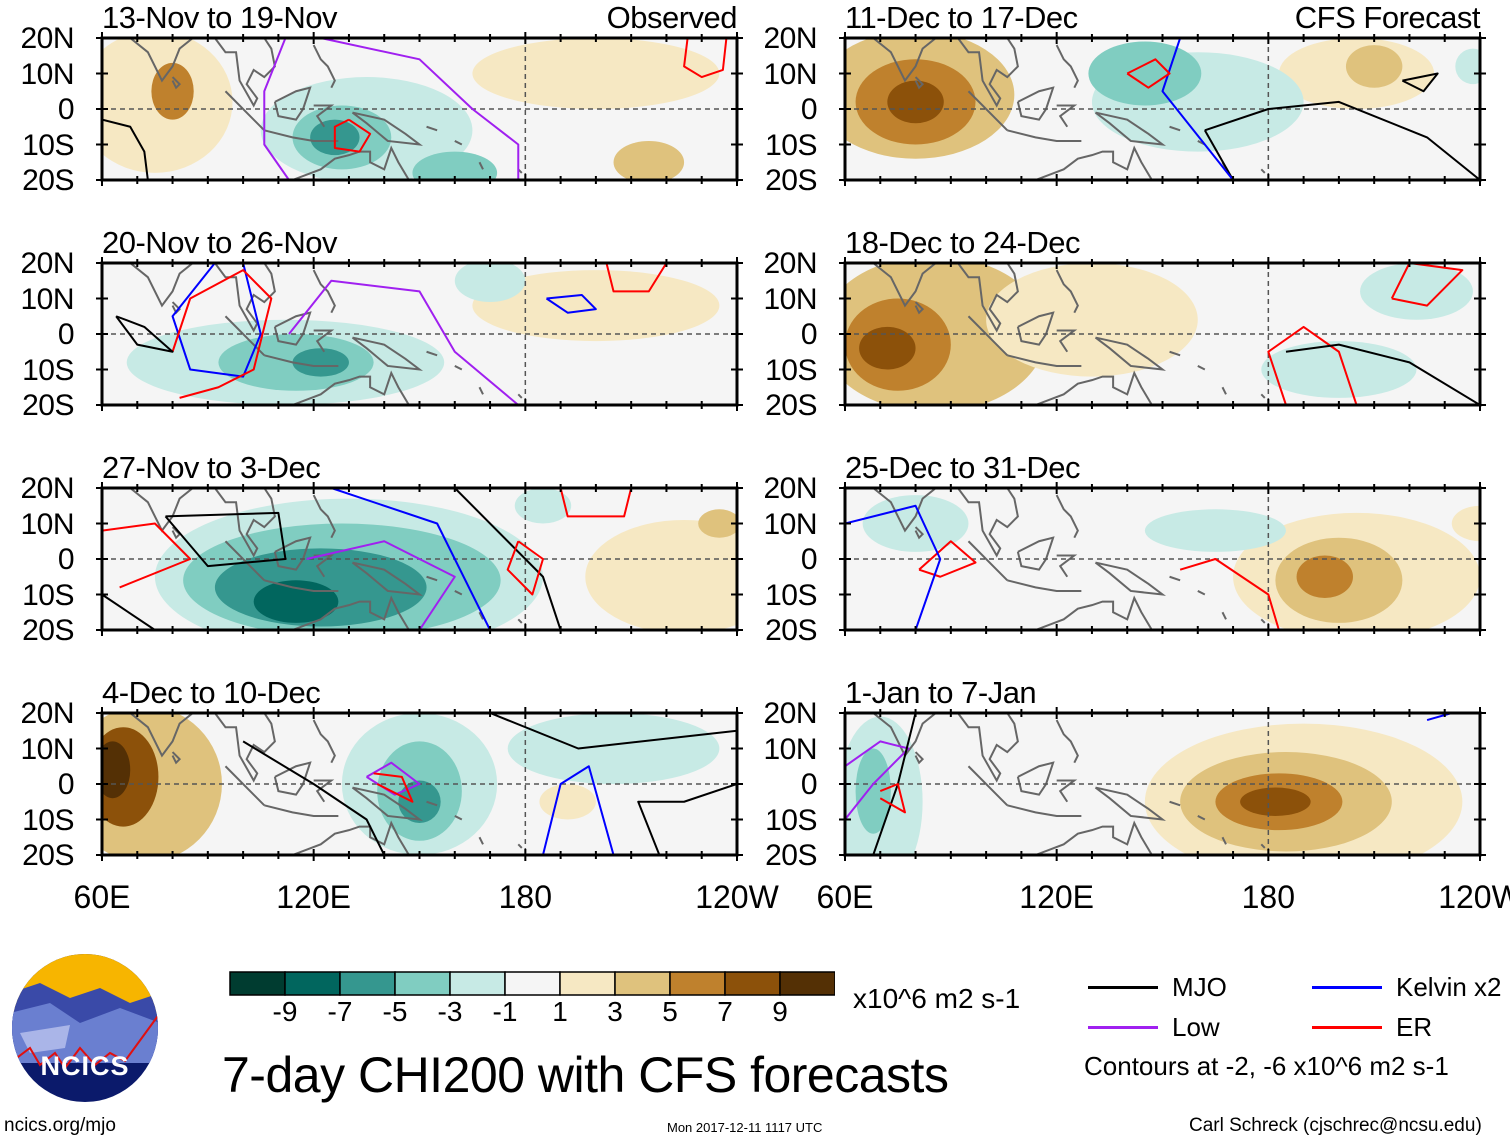 The height and width of the screenshot is (1142, 1510). What do you see at coordinates (395, 1011) in the screenshot?
I see `colorbar-tick-label: -5` at bounding box center [395, 1011].